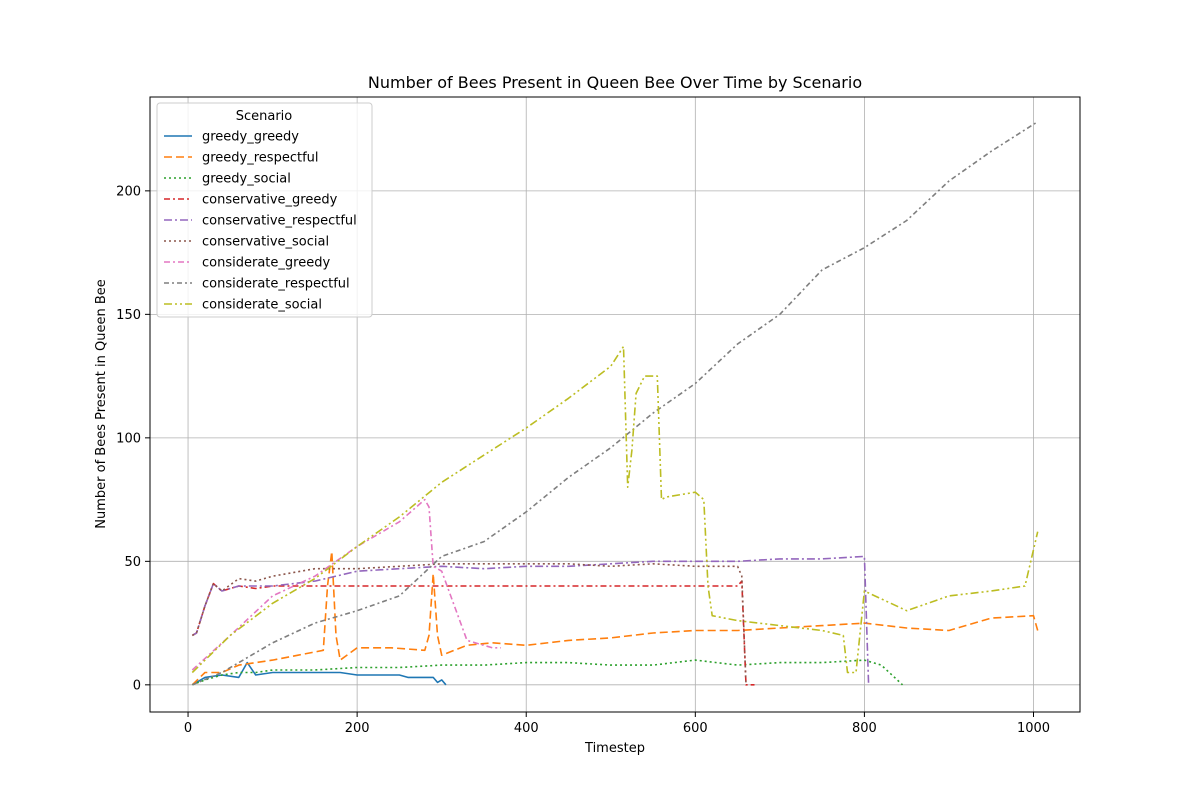 The width and height of the screenshot is (1200, 800). Describe the element at coordinates (246, 179) in the screenshot. I see `legend-label: greedy_social` at that location.